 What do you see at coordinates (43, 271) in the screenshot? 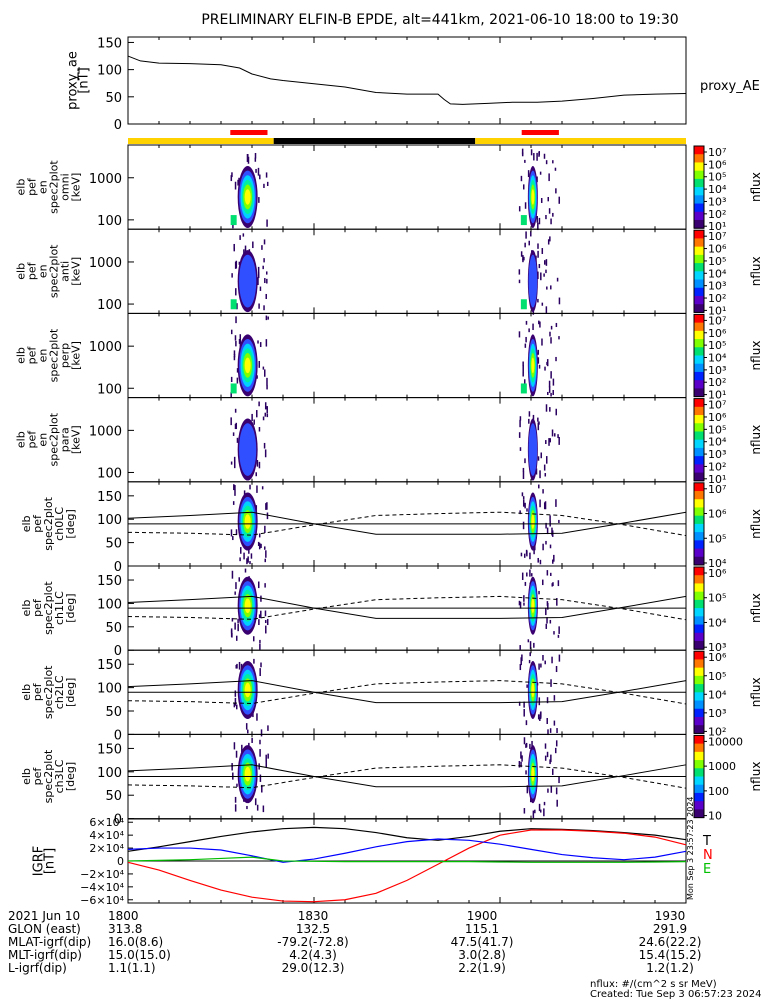
I see `panel-ylabel-1: en` at bounding box center [43, 271].